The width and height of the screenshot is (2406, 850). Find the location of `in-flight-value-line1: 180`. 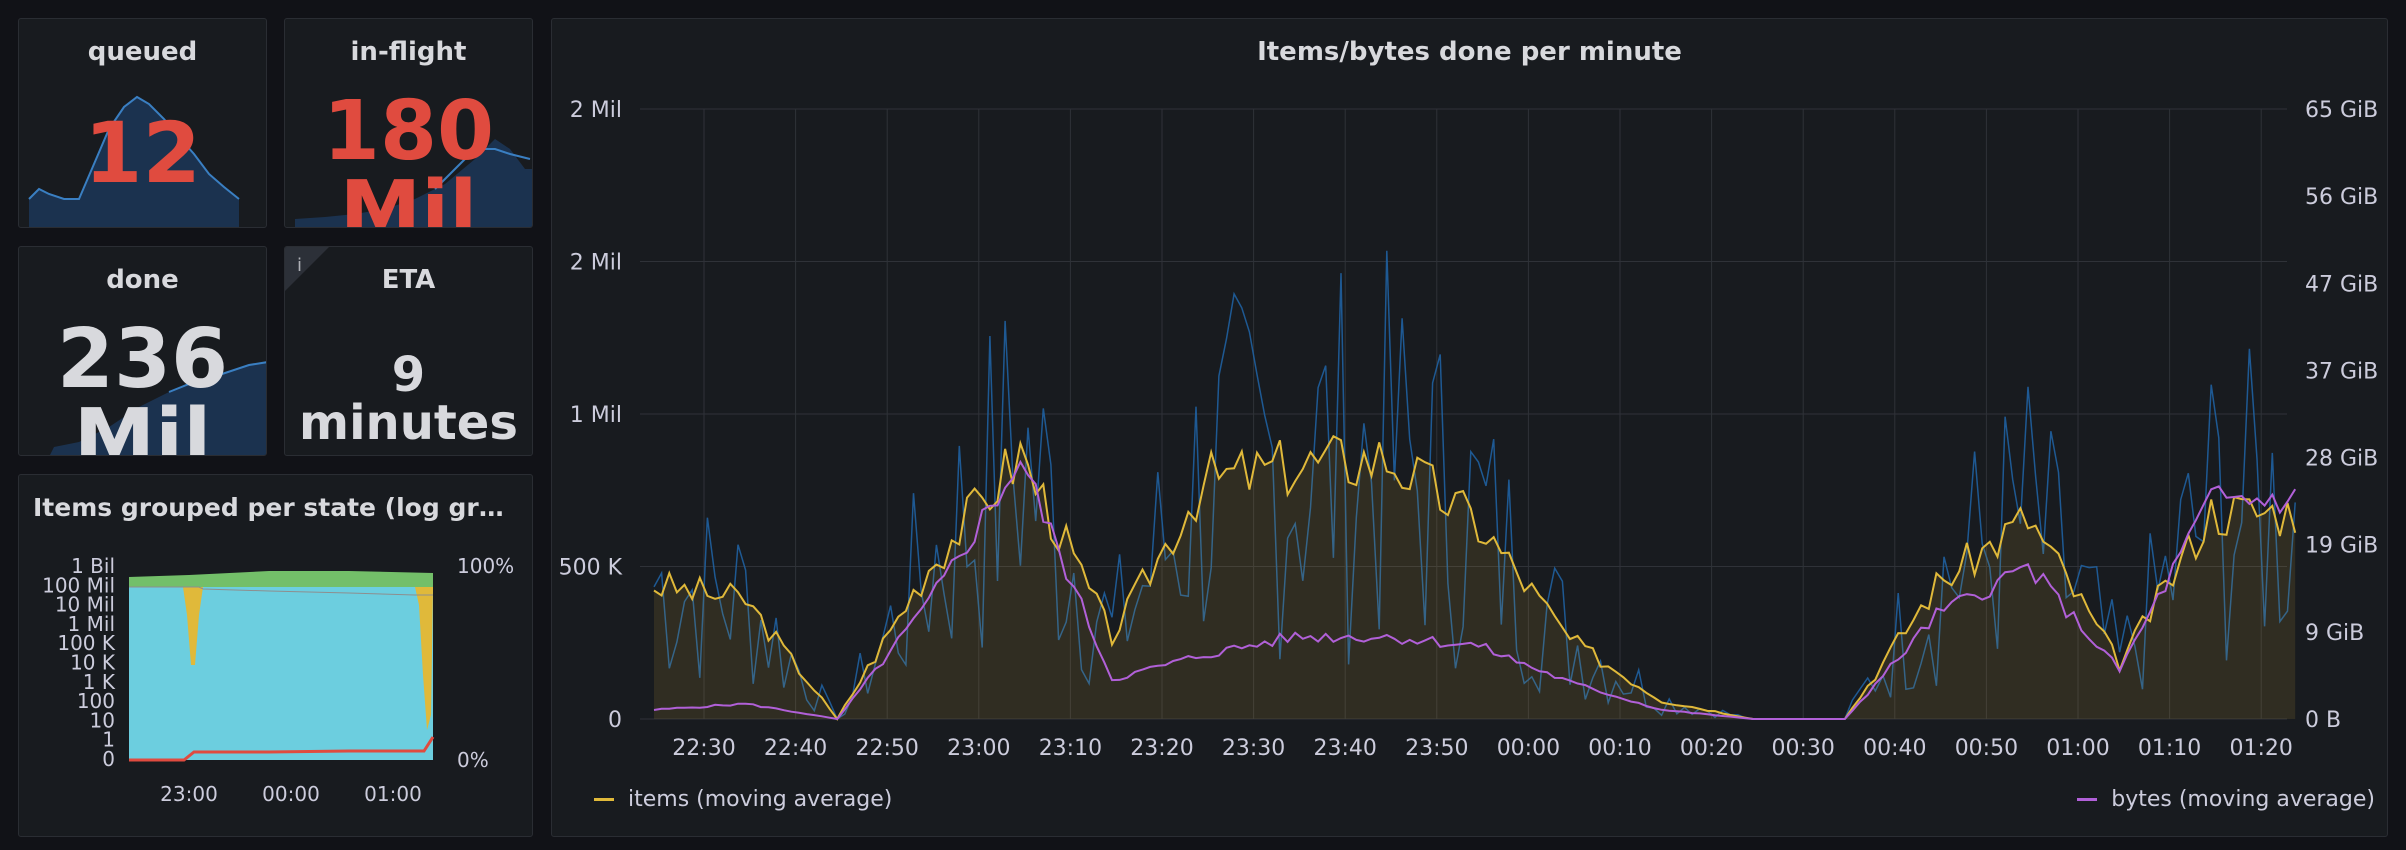

in-flight-value-line1: 180 is located at coordinates (408, 131).